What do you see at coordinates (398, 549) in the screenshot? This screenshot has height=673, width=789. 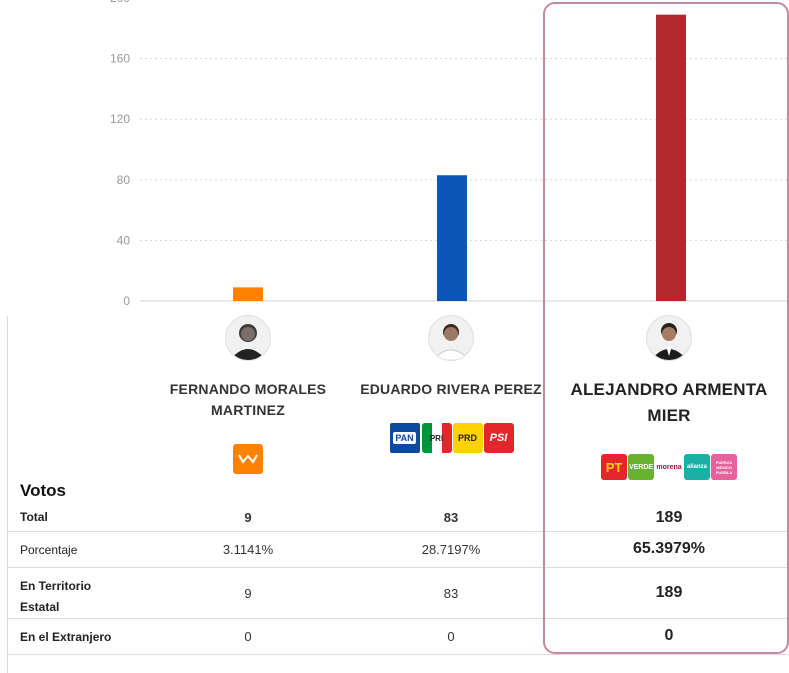 I see `table-row-porcentaje: Porcentaje 3.1141% 28.7197% 65.3979%` at bounding box center [398, 549].